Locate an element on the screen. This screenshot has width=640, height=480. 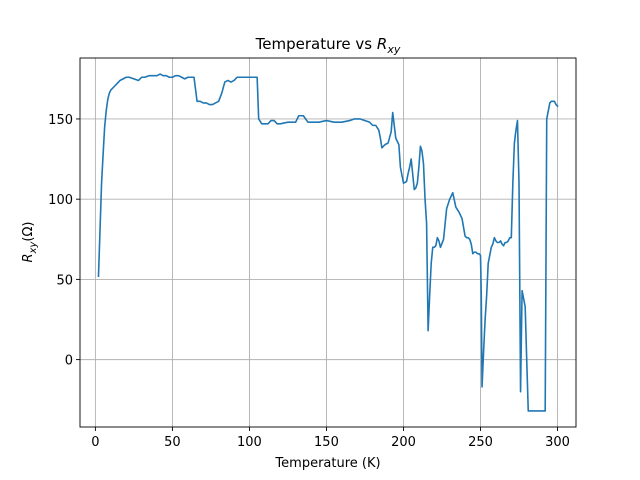
chart-title-subscript: xy is located at coordinates (393, 49).